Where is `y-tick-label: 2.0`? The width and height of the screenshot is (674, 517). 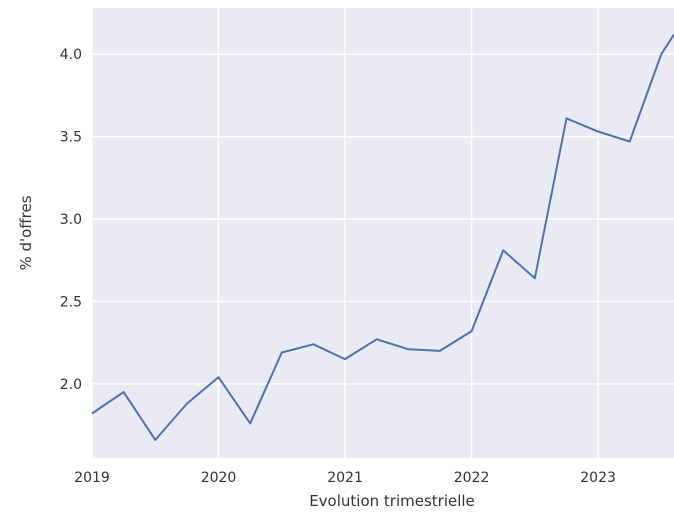 y-tick-label: 2.0 is located at coordinates (71, 385).